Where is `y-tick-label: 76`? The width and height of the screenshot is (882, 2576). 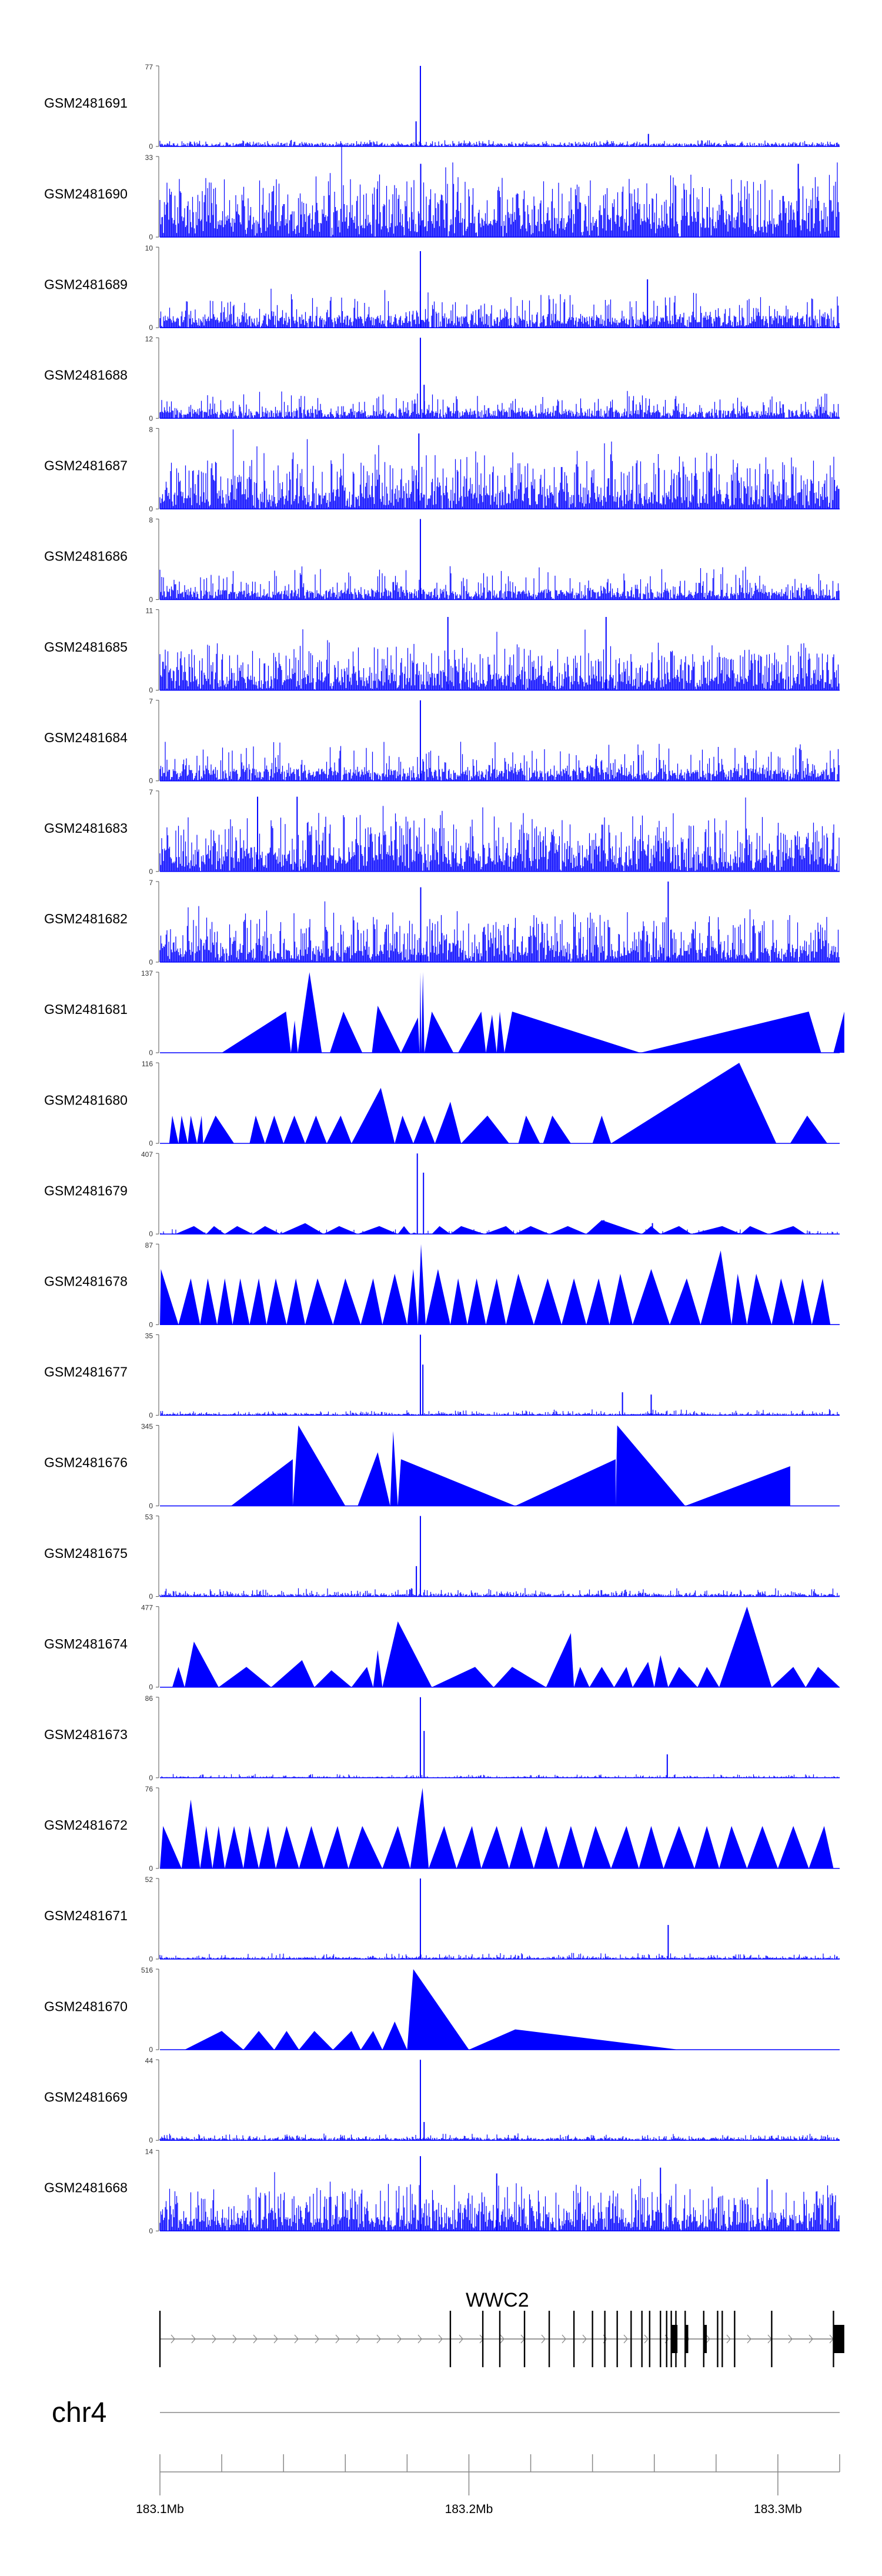 y-tick-label: 76 is located at coordinates (149, 1789).